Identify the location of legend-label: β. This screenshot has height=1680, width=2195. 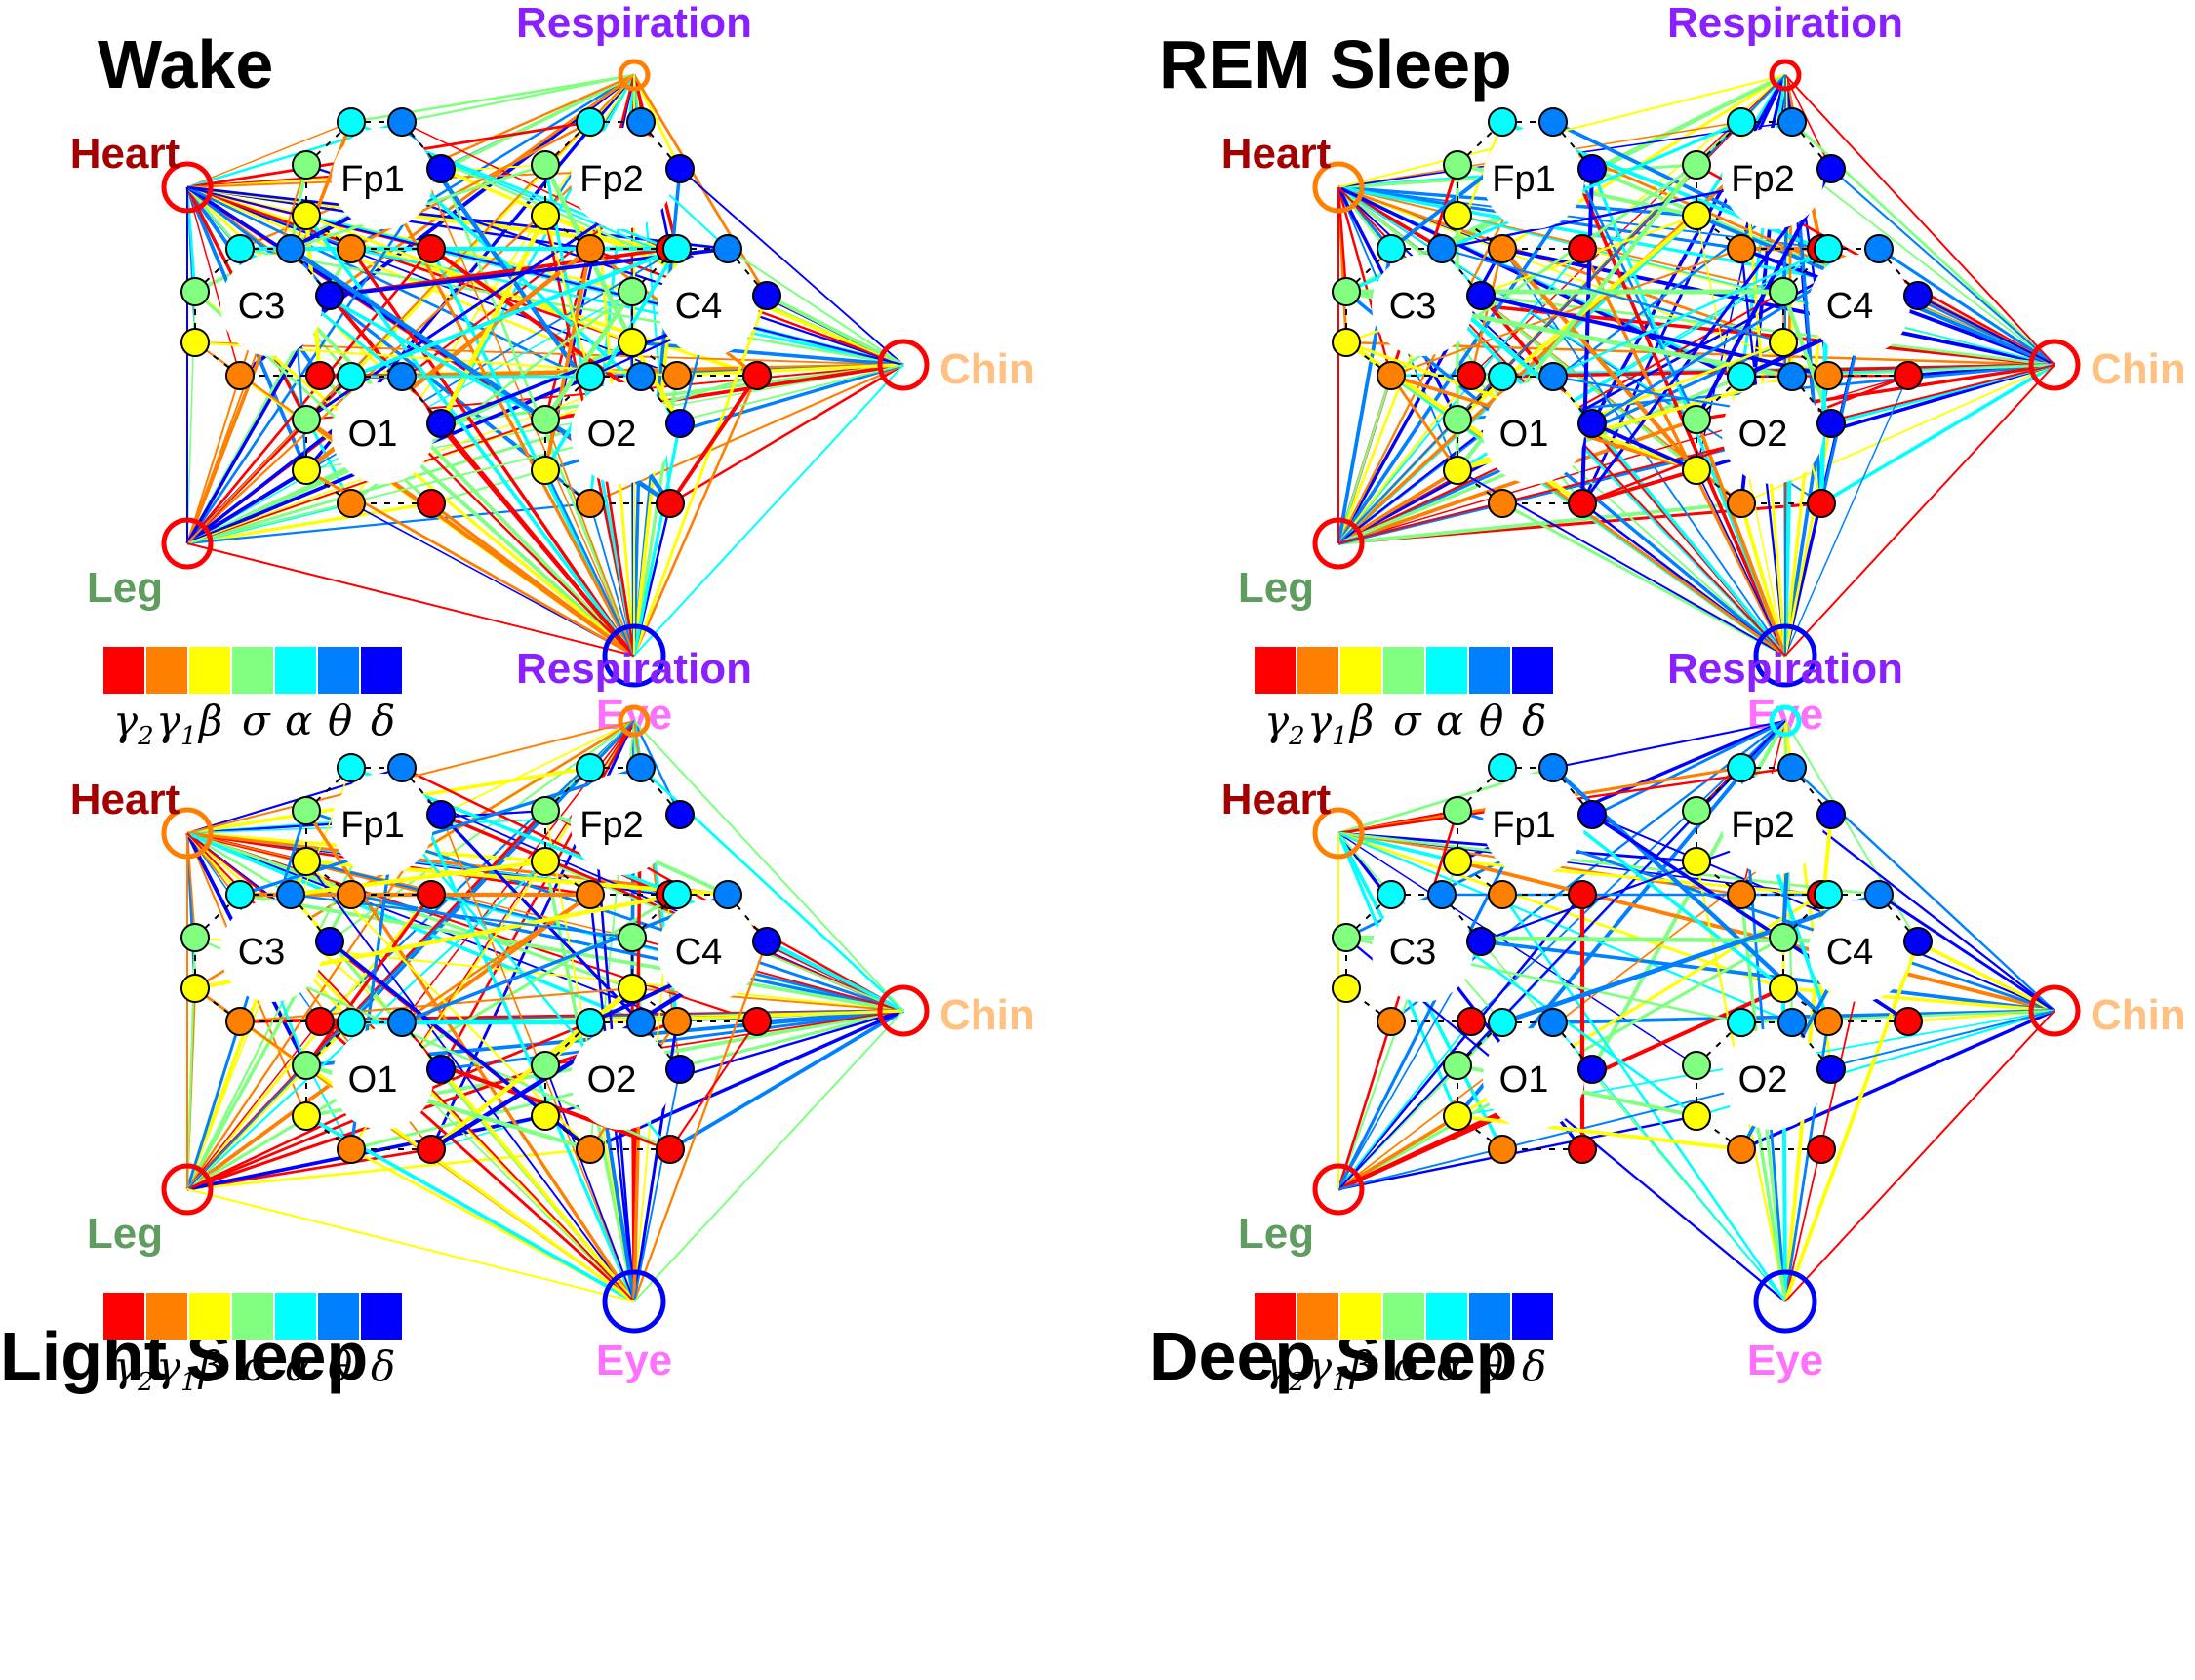
(1361, 1366).